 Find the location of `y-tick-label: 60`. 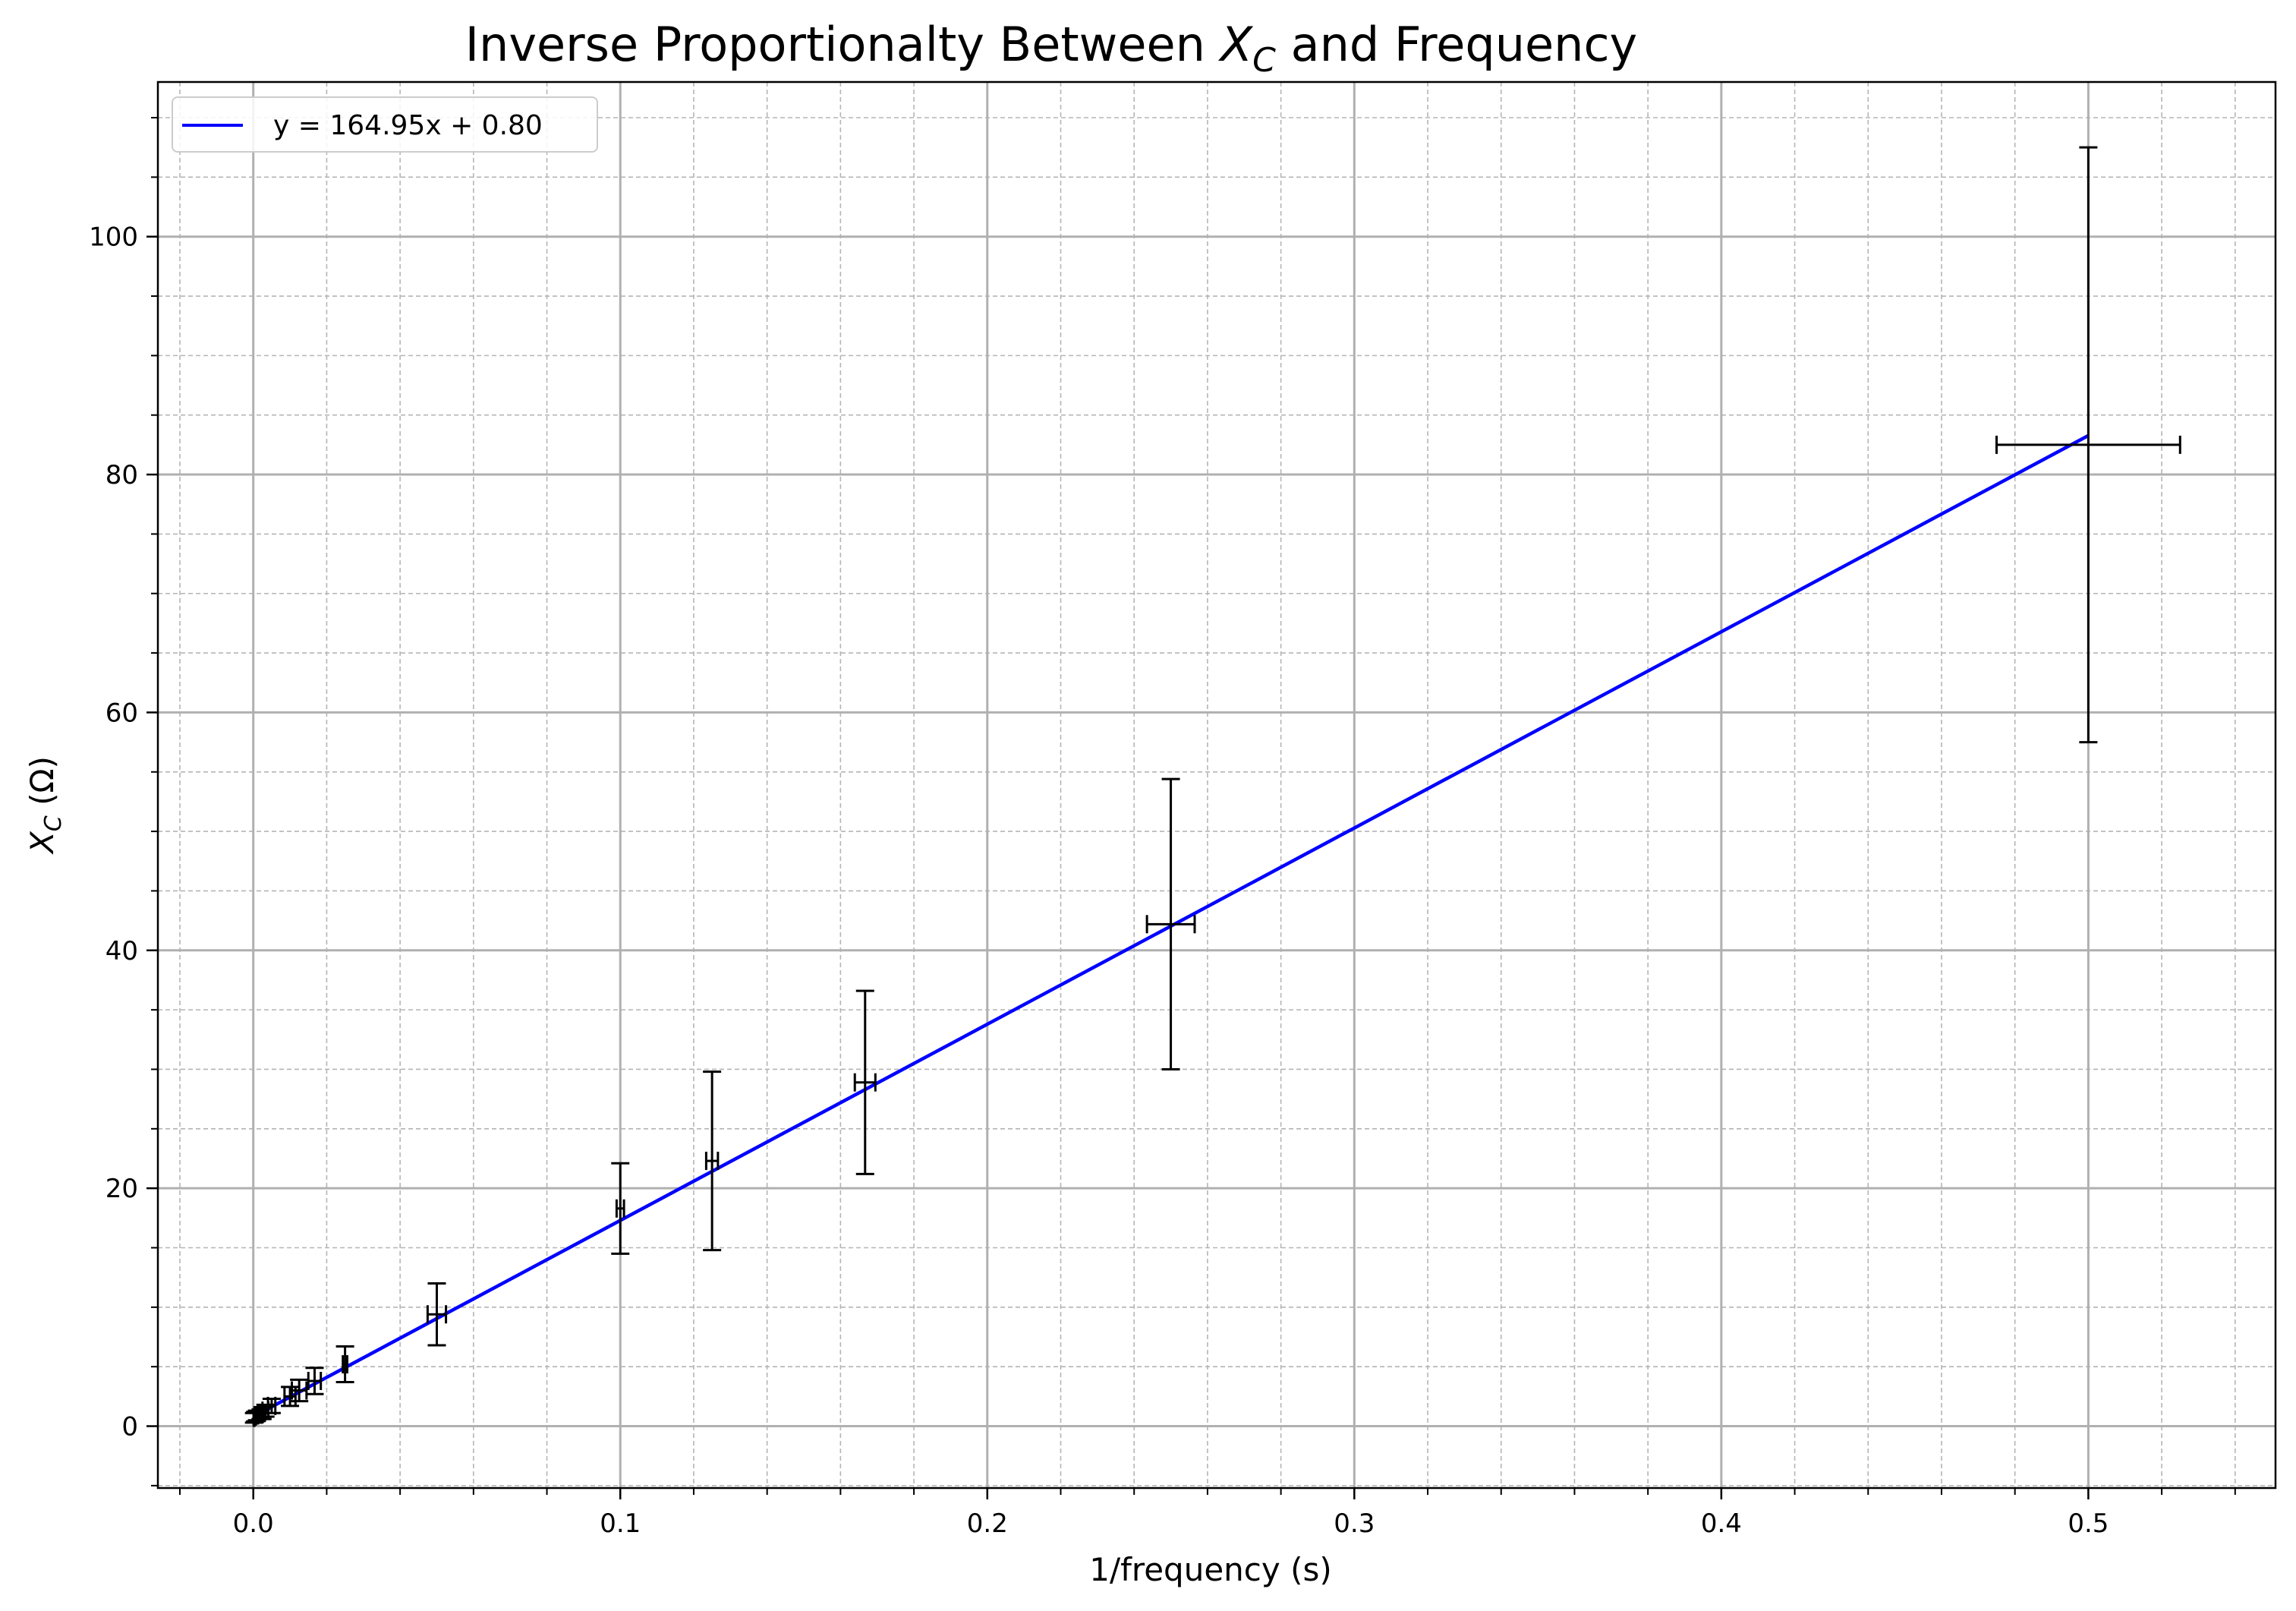

y-tick-label: 60 is located at coordinates (122, 713).